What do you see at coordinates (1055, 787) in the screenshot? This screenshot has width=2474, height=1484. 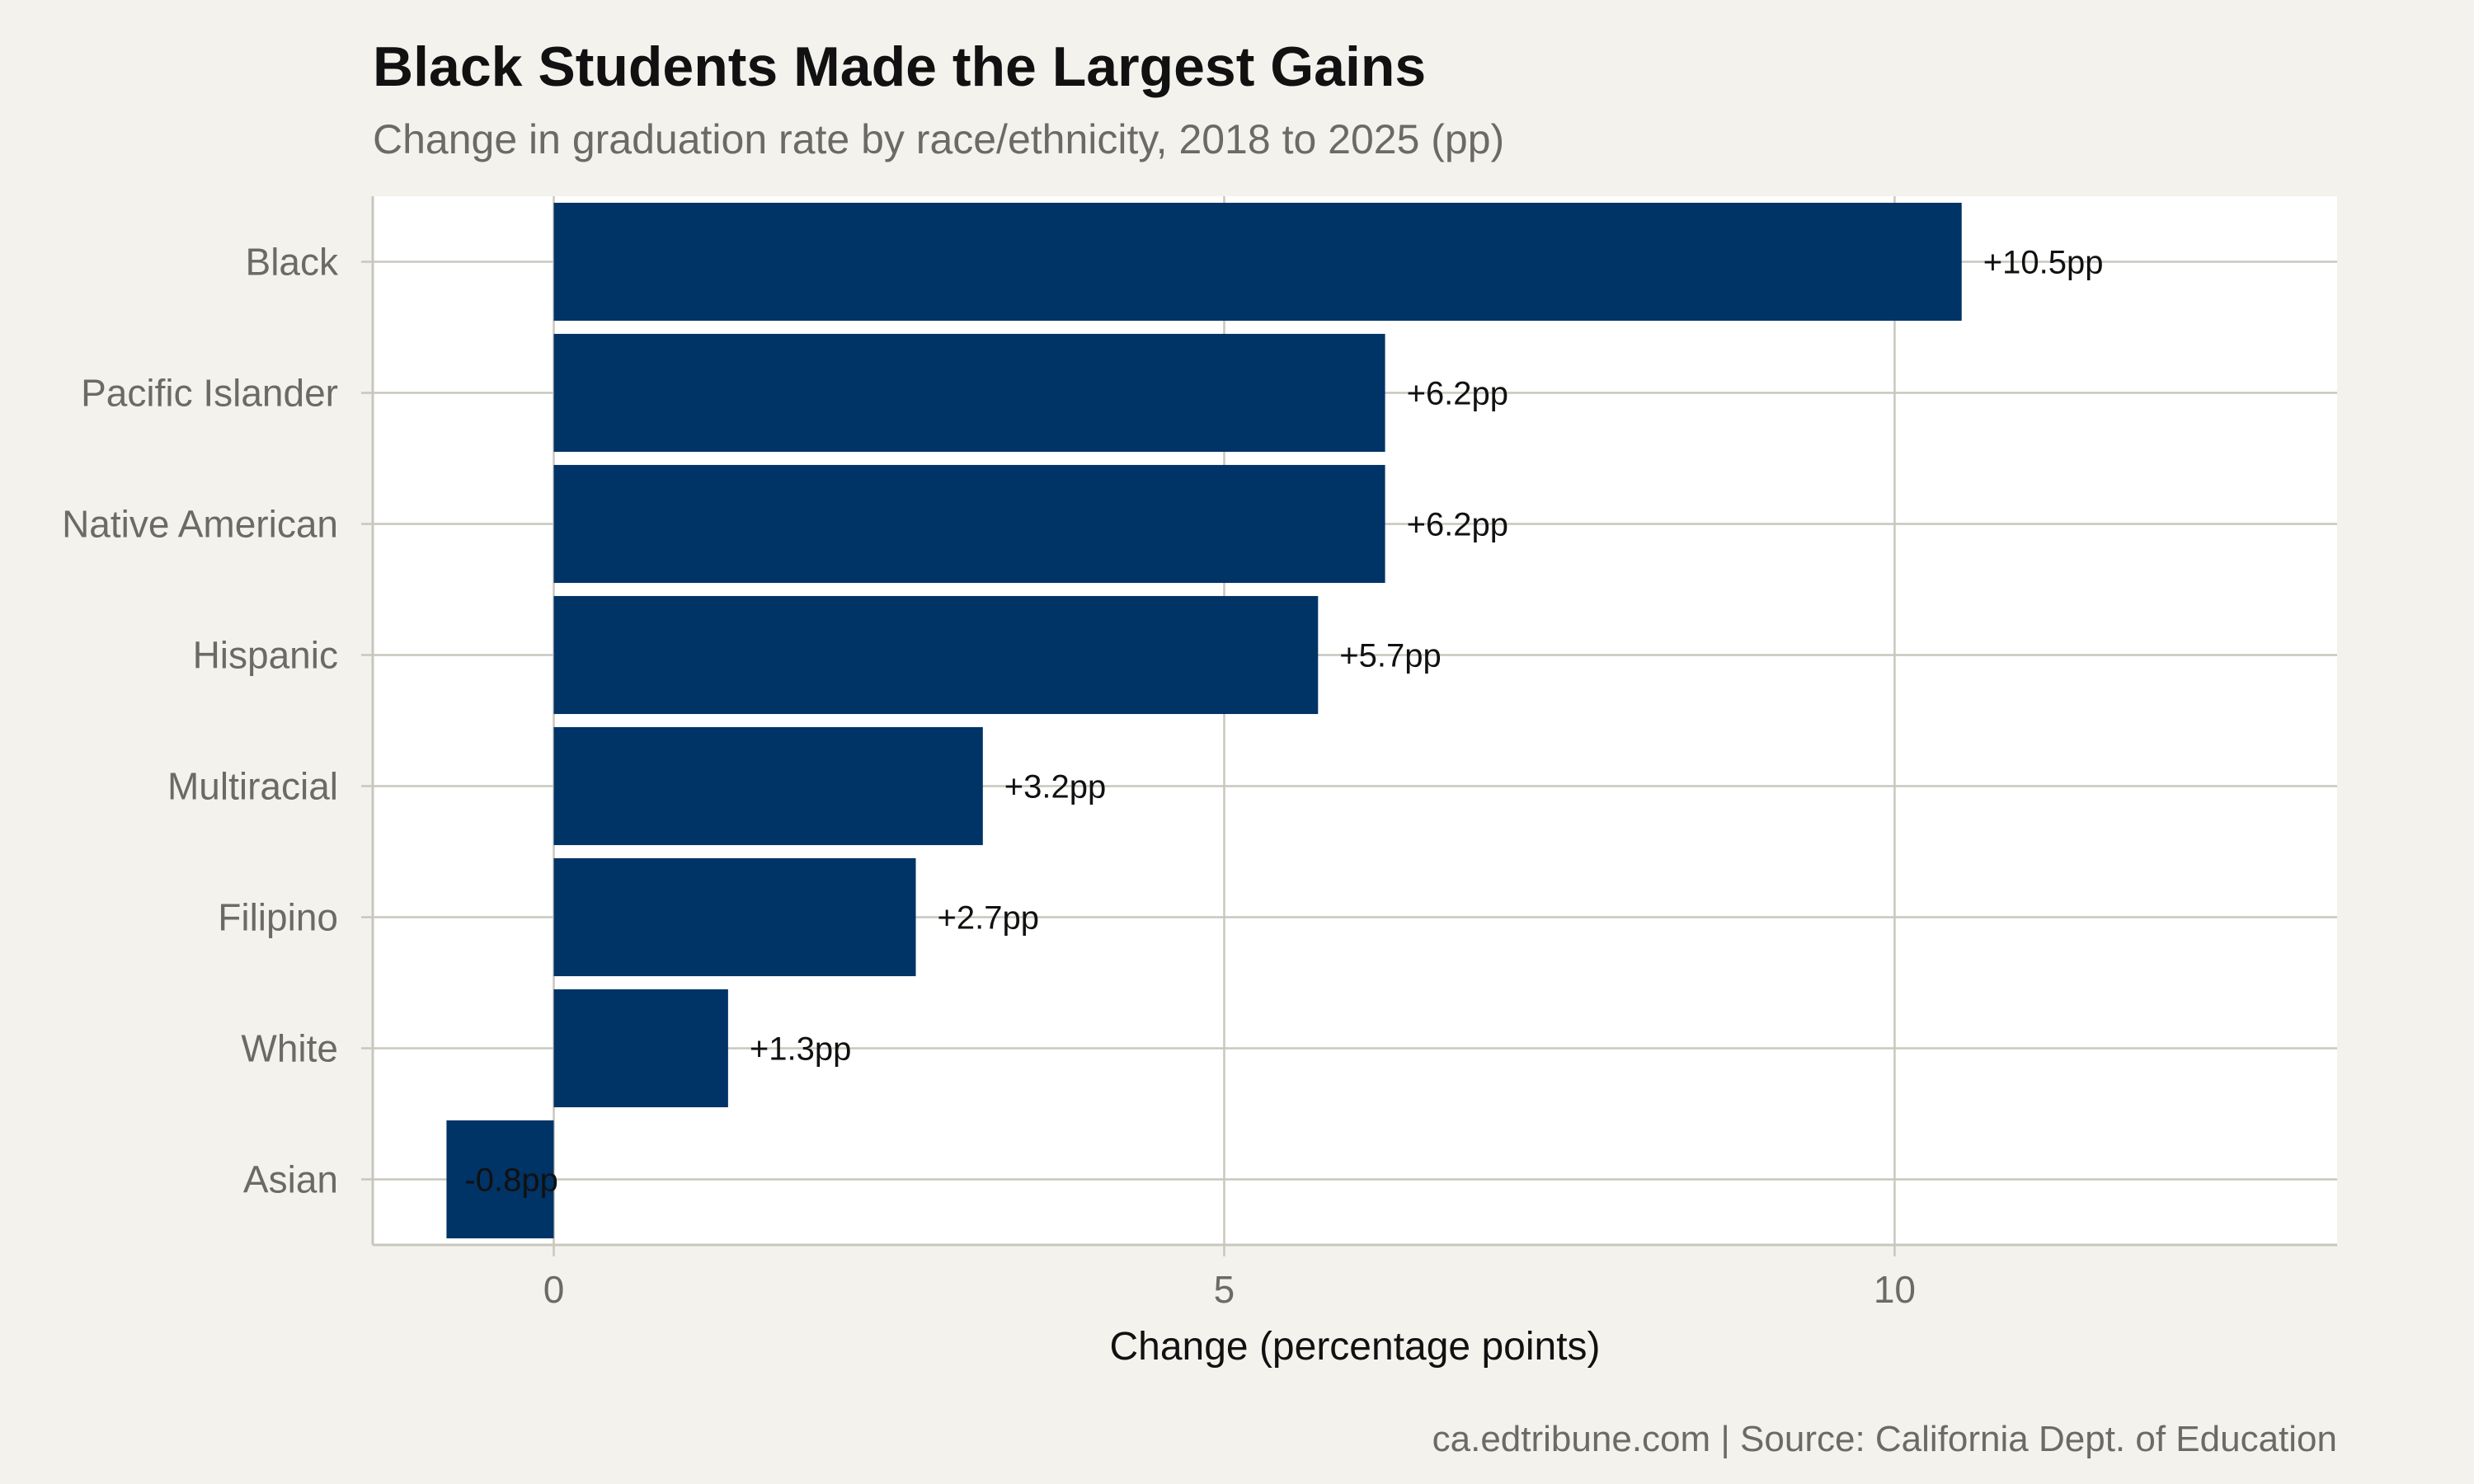 I see `data-label: +3.2pp` at bounding box center [1055, 787].